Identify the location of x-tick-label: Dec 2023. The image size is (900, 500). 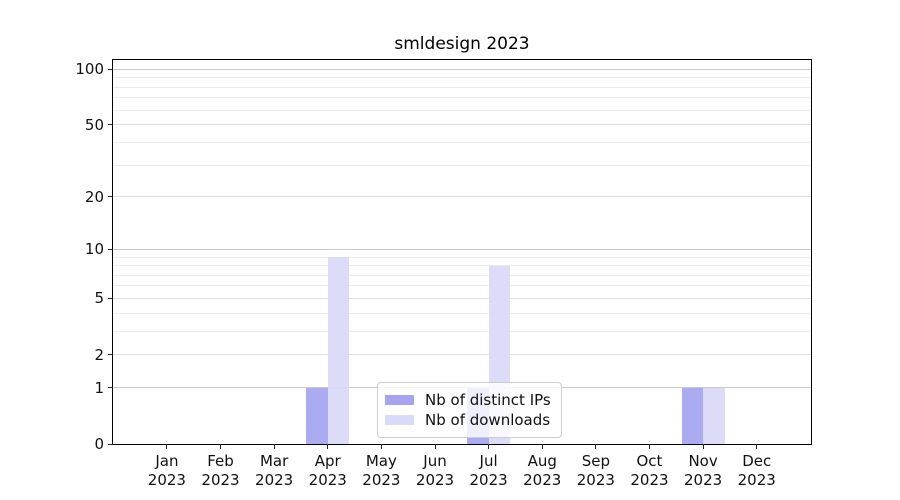
(757, 471).